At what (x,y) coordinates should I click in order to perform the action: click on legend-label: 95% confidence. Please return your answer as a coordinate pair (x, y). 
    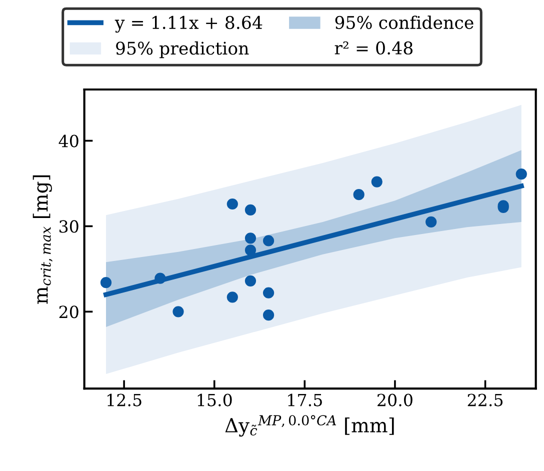
    Looking at the image, I should click on (404, 23).